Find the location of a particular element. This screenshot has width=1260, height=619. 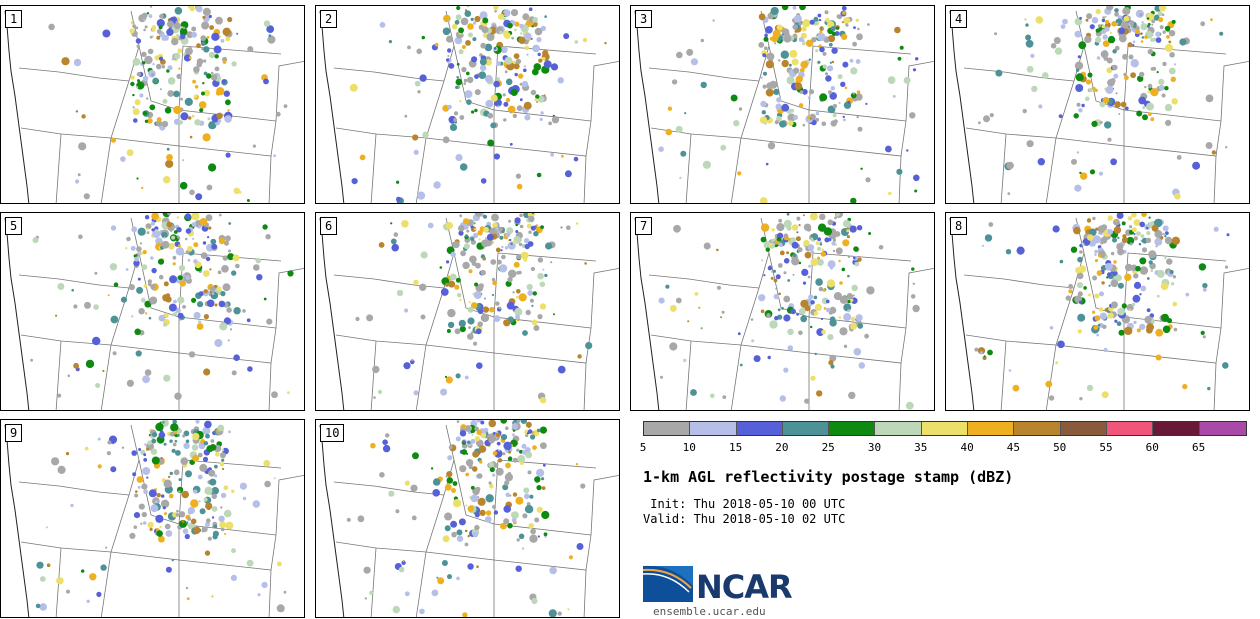

ensemble-member-panel-3: 3 is located at coordinates (782, 104).